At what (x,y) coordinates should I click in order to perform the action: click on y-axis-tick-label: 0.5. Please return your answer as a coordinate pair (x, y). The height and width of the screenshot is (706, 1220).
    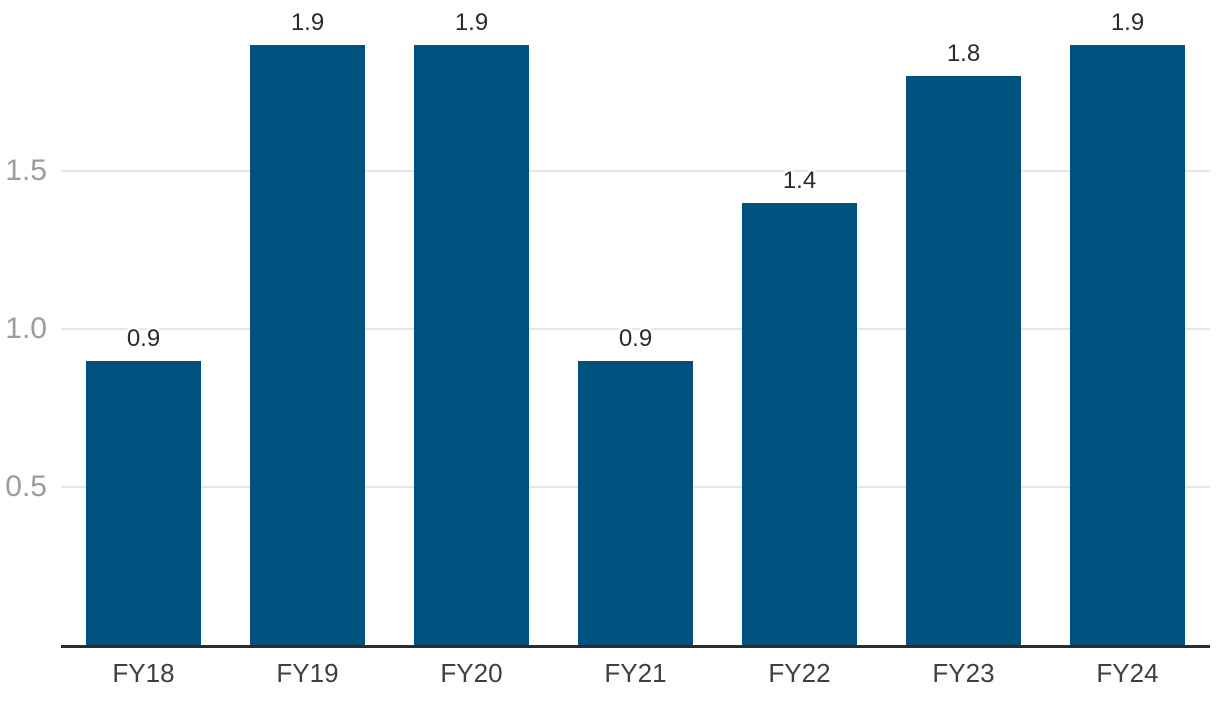
    Looking at the image, I should click on (26, 486).